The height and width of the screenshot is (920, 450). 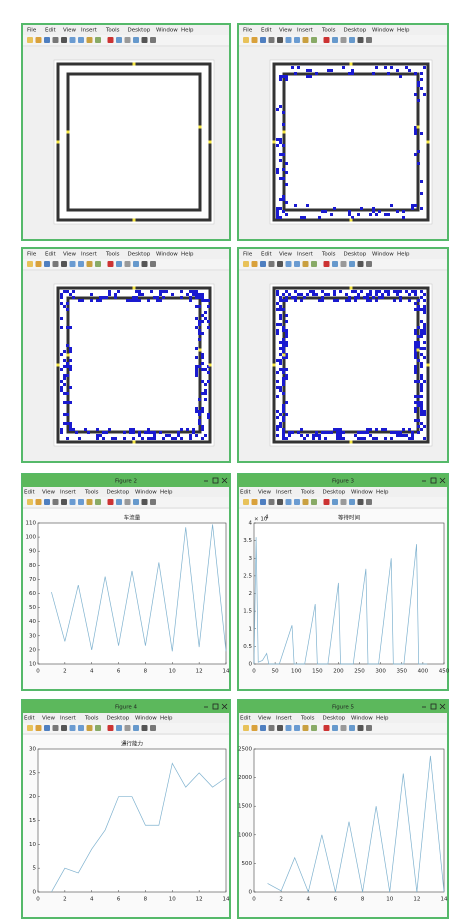 I want to click on menu-item: File, so click(x=32, y=31).